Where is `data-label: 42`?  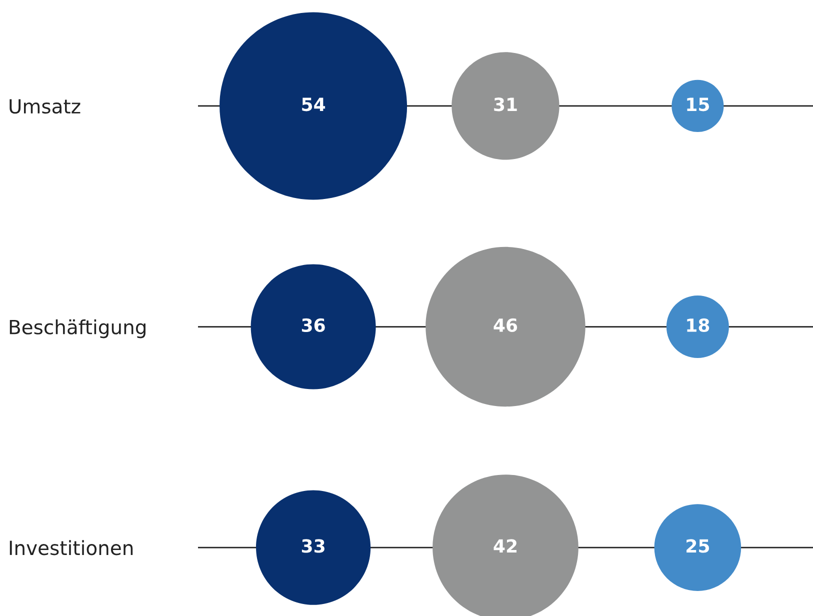 data-label: 42 is located at coordinates (505, 546).